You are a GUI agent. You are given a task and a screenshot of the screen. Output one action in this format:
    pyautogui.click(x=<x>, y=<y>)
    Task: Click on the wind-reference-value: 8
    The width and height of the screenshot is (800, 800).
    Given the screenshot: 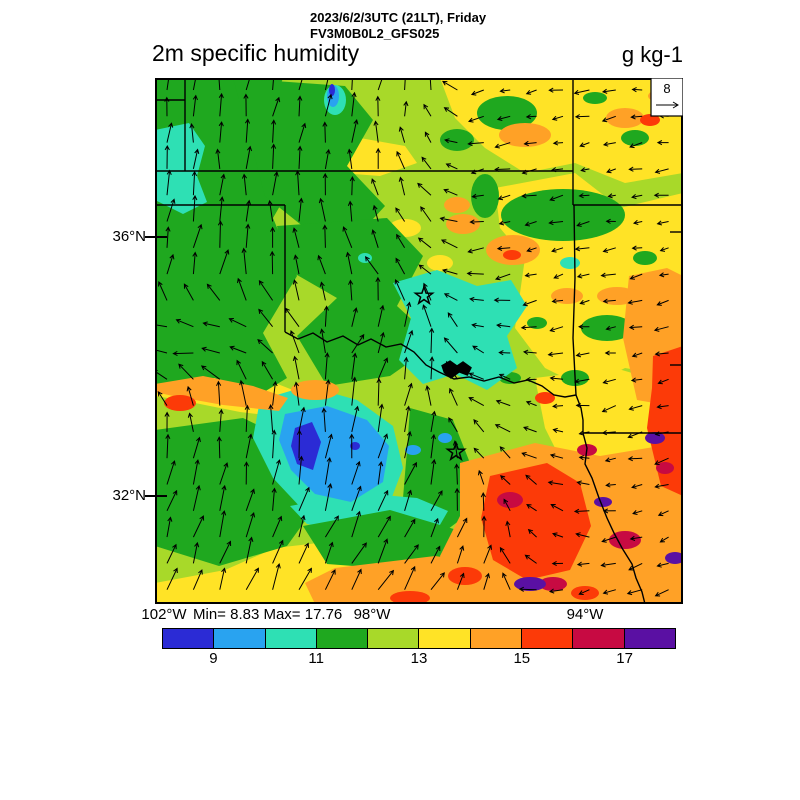 What is the action you would take?
    pyautogui.click(x=666, y=88)
    